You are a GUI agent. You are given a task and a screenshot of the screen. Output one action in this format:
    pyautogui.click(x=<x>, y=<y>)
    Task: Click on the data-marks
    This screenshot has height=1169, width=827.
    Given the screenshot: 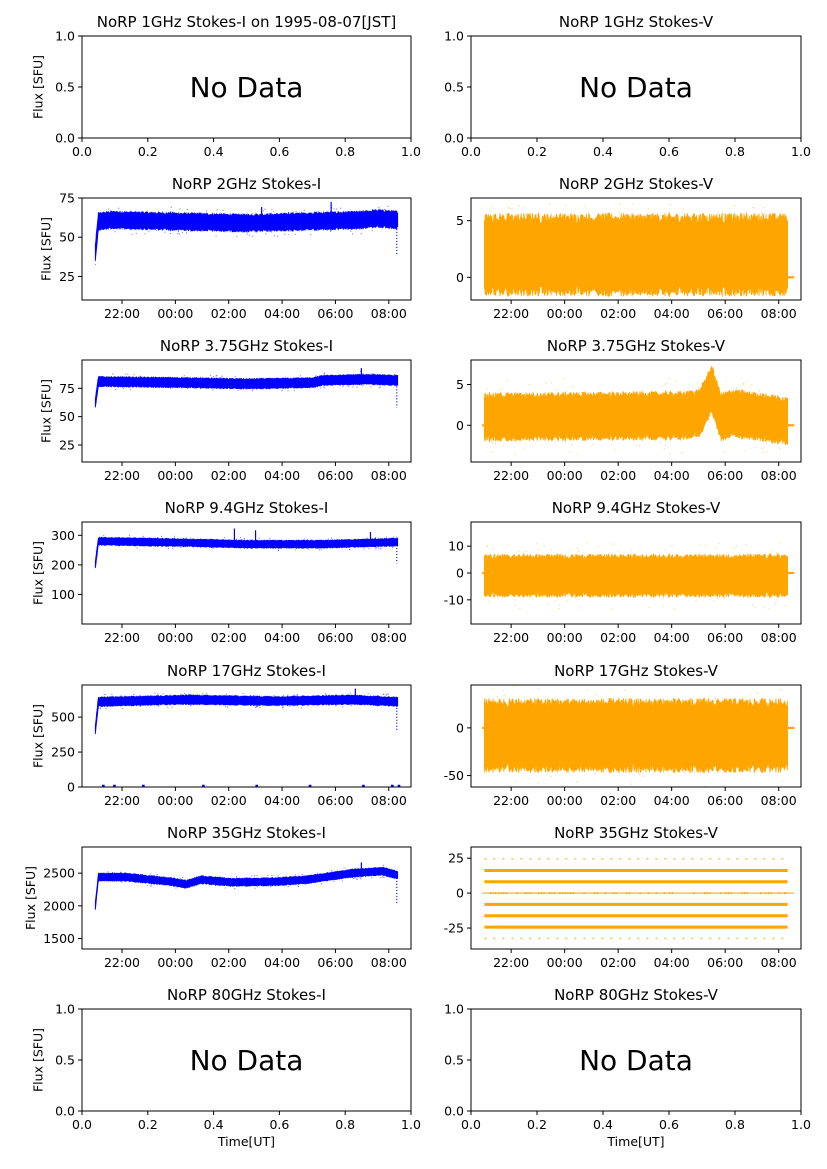 What is the action you would take?
    pyautogui.click(x=246, y=548)
    